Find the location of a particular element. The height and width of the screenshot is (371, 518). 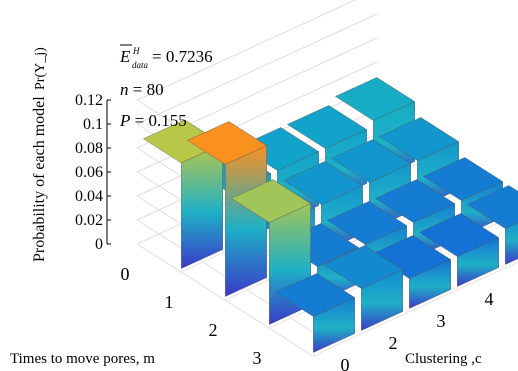

bar-m3-c2 is located at coordinates (363, 288).